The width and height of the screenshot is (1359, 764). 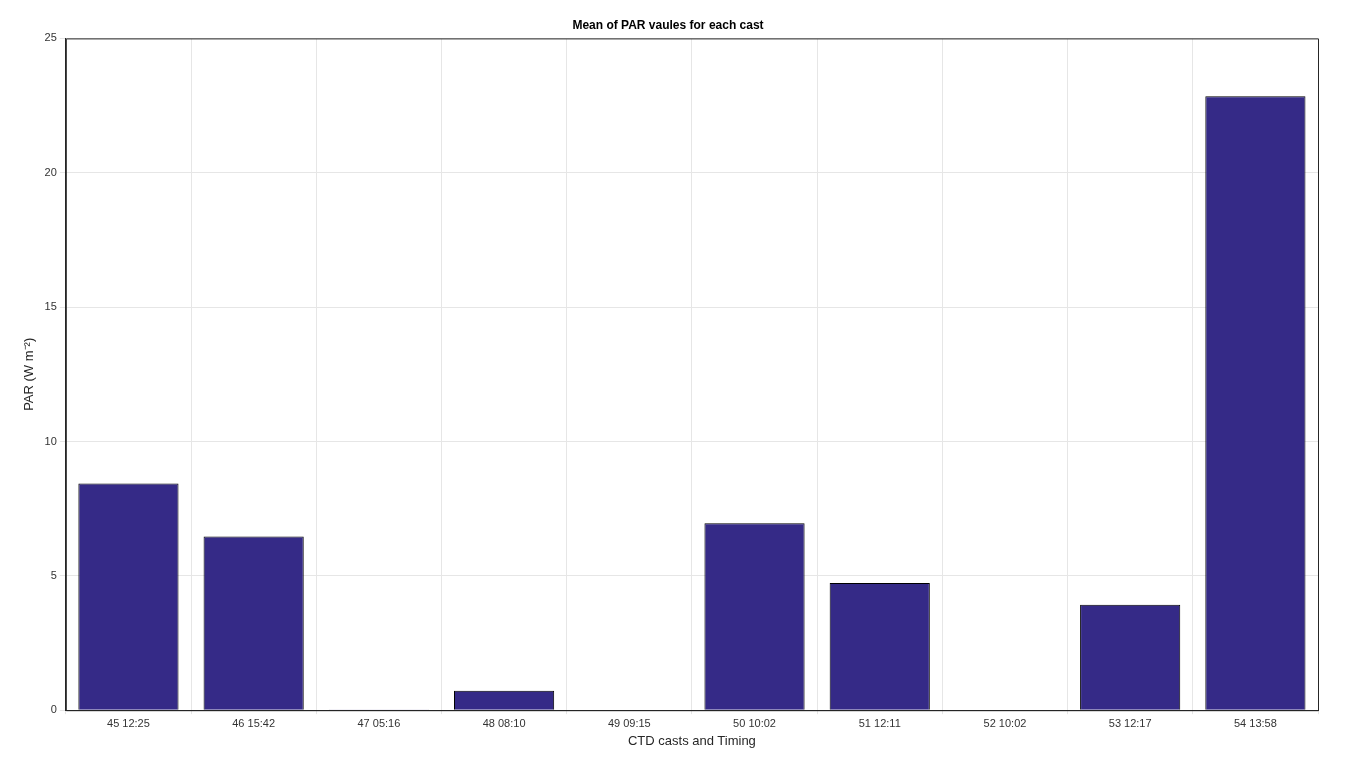 I want to click on y-tick-label: 5, so click(x=53, y=574).